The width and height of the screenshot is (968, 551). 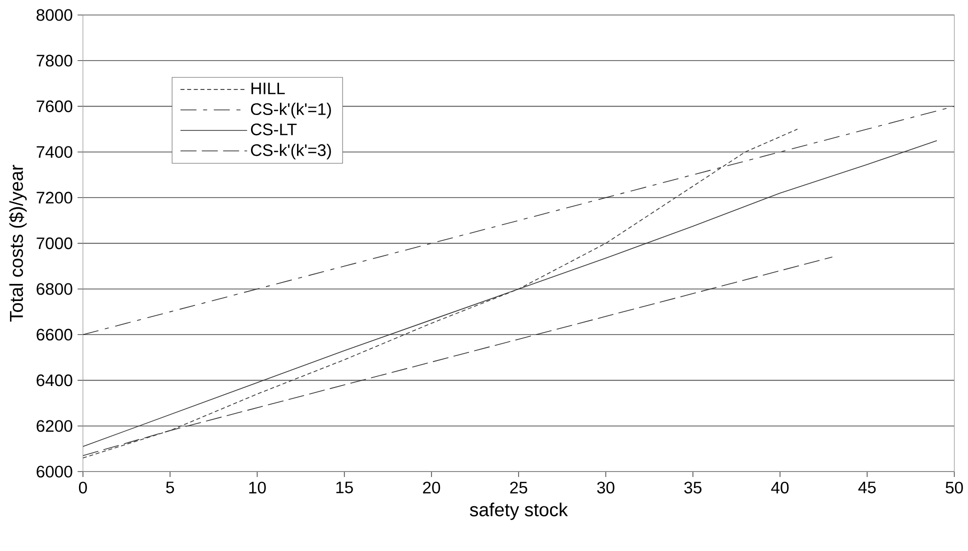 I want to click on x-tick-label: 50, so click(x=954, y=488).